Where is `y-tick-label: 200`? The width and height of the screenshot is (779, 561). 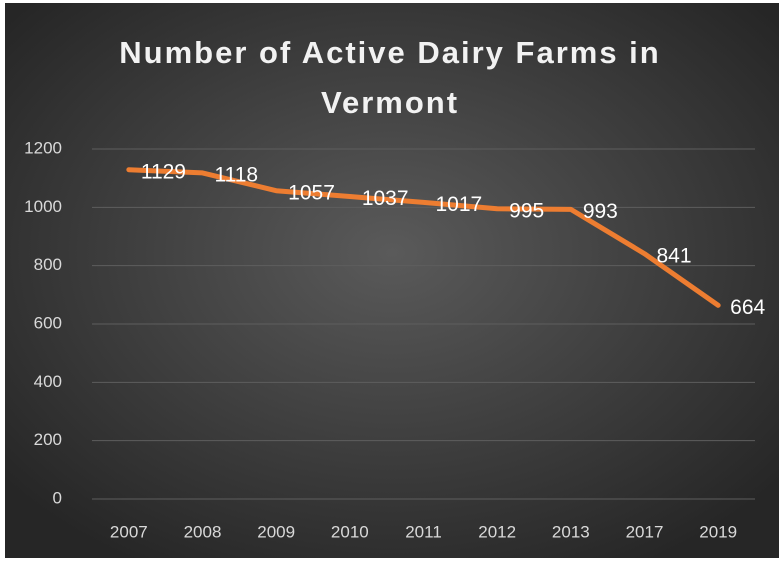 y-tick-label: 200 is located at coordinates (48, 439).